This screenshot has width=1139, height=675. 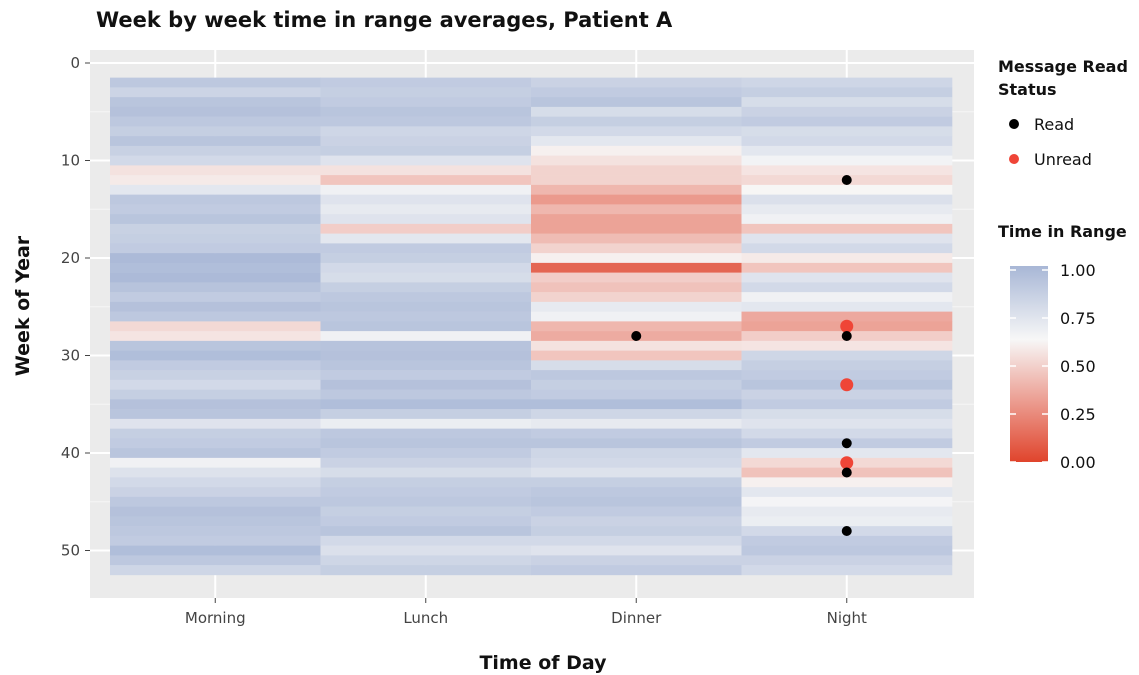 I want to click on y-tick-label: 20, so click(x=70, y=258).